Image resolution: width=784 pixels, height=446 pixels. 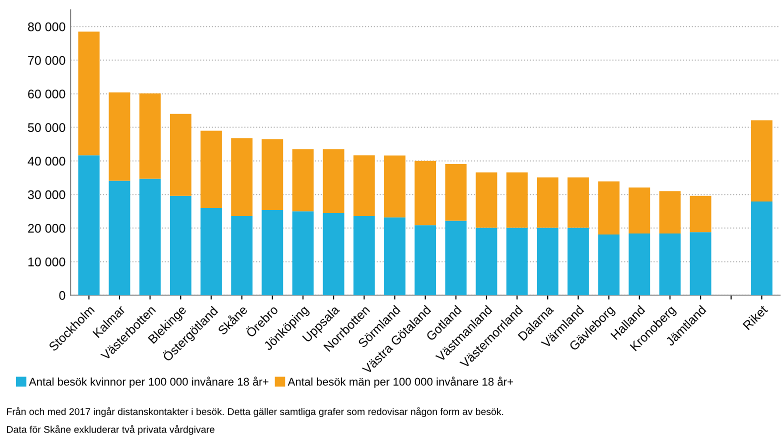 What do you see at coordinates (47, 94) in the screenshot?
I see `y-tick-label: 60 000` at bounding box center [47, 94].